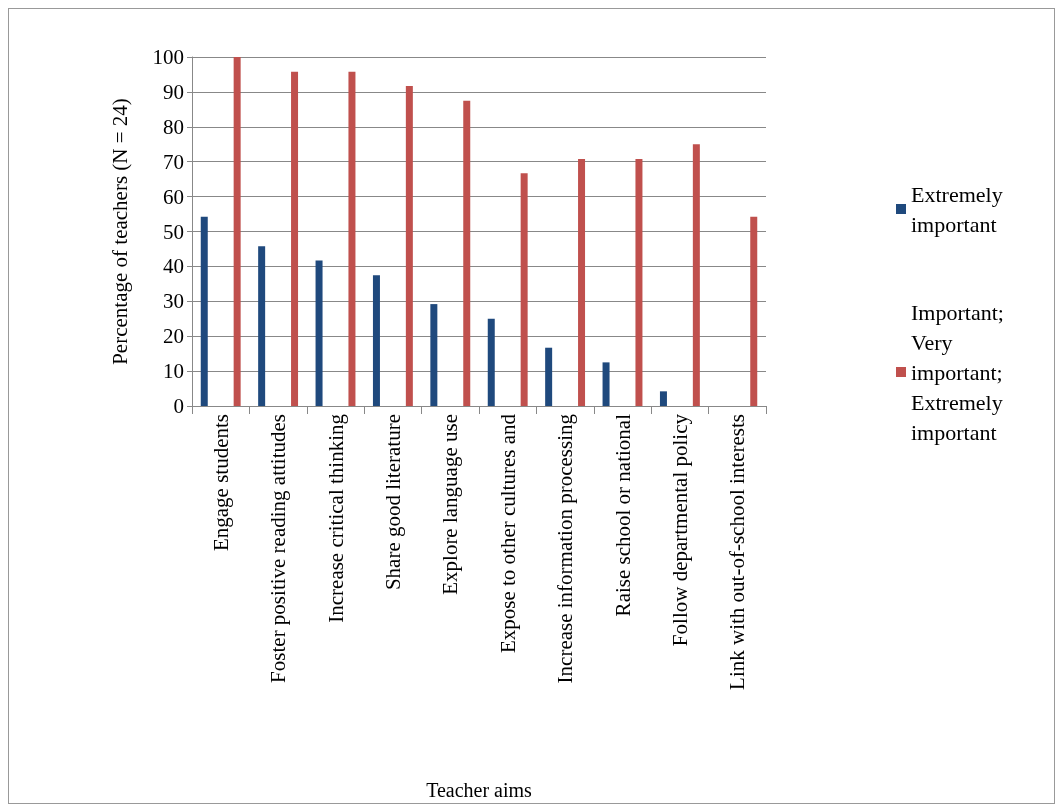 The width and height of the screenshot is (1063, 812). Describe the element at coordinates (173, 231) in the screenshot. I see `y-tick-label: 50` at that location.